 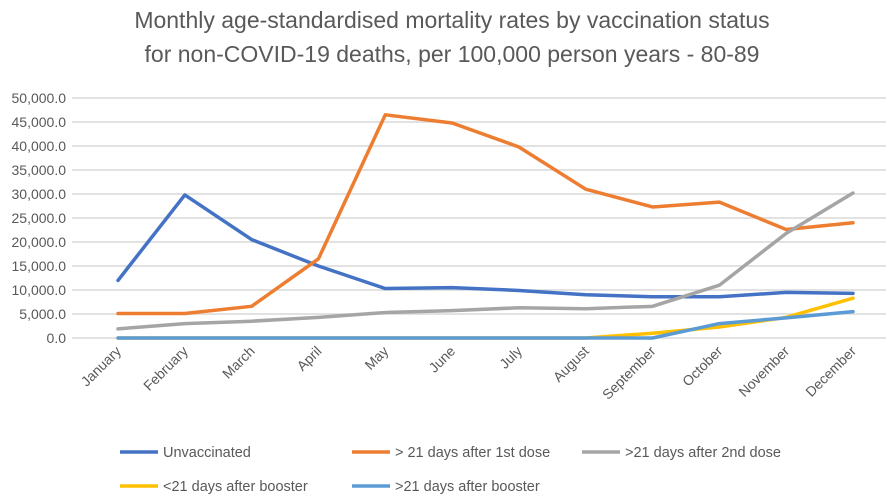 I want to click on x-tick-label: September, so click(x=629, y=373).